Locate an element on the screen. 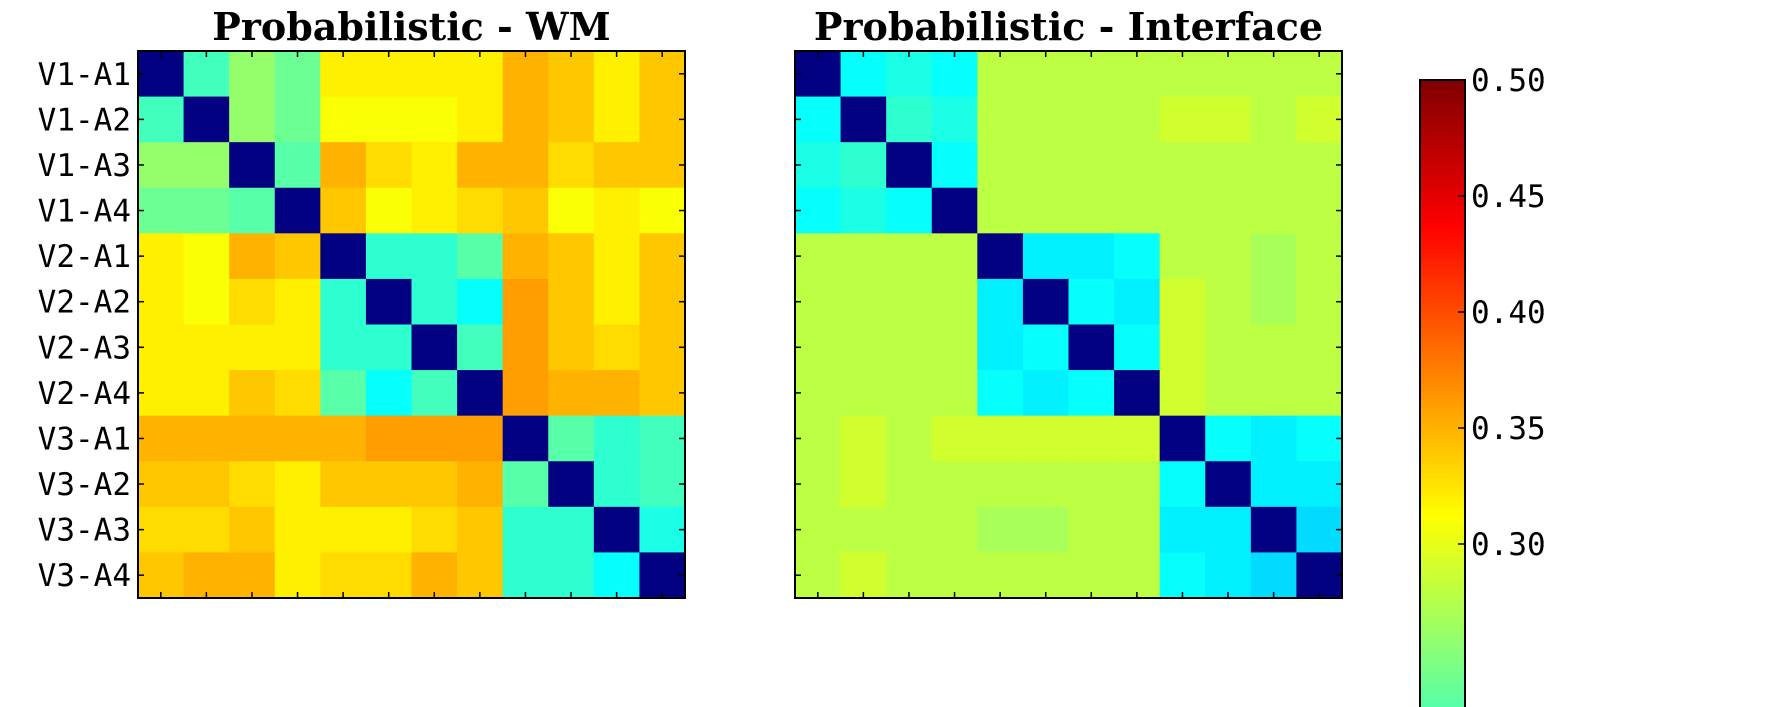 The height and width of the screenshot is (707, 1787). row-label: V2-A4 is located at coordinates (84, 394).